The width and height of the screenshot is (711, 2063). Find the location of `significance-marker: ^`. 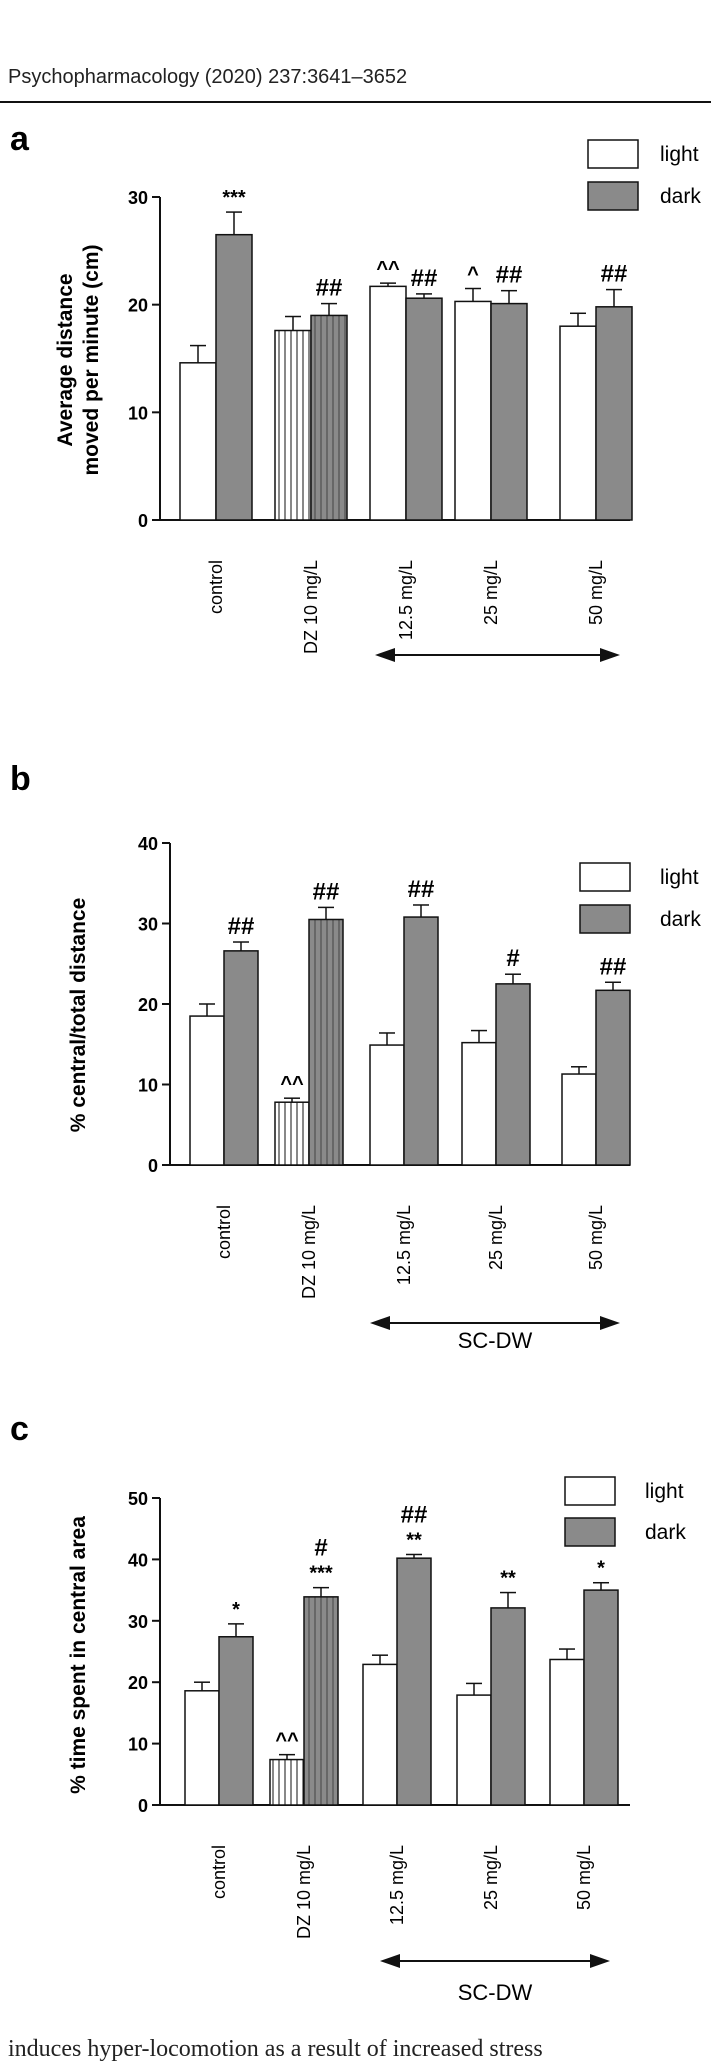

significance-marker: ^ is located at coordinates (473, 275).